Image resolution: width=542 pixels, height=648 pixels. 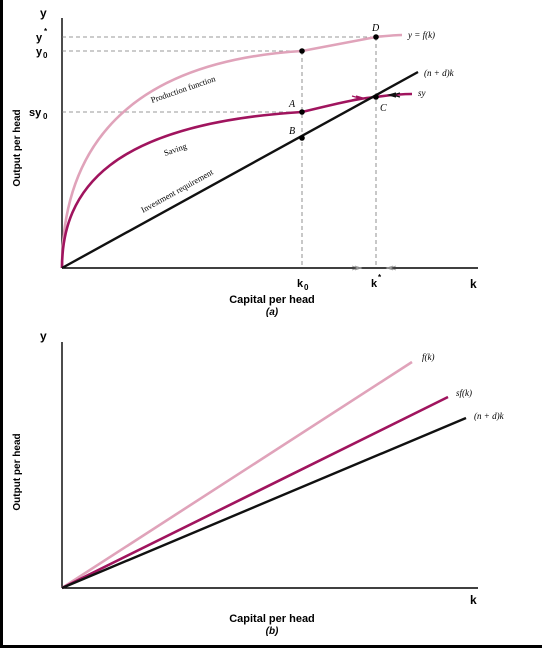 What do you see at coordinates (357, 268) in the screenshot?
I see `axis-arrow-left` at bounding box center [357, 268].